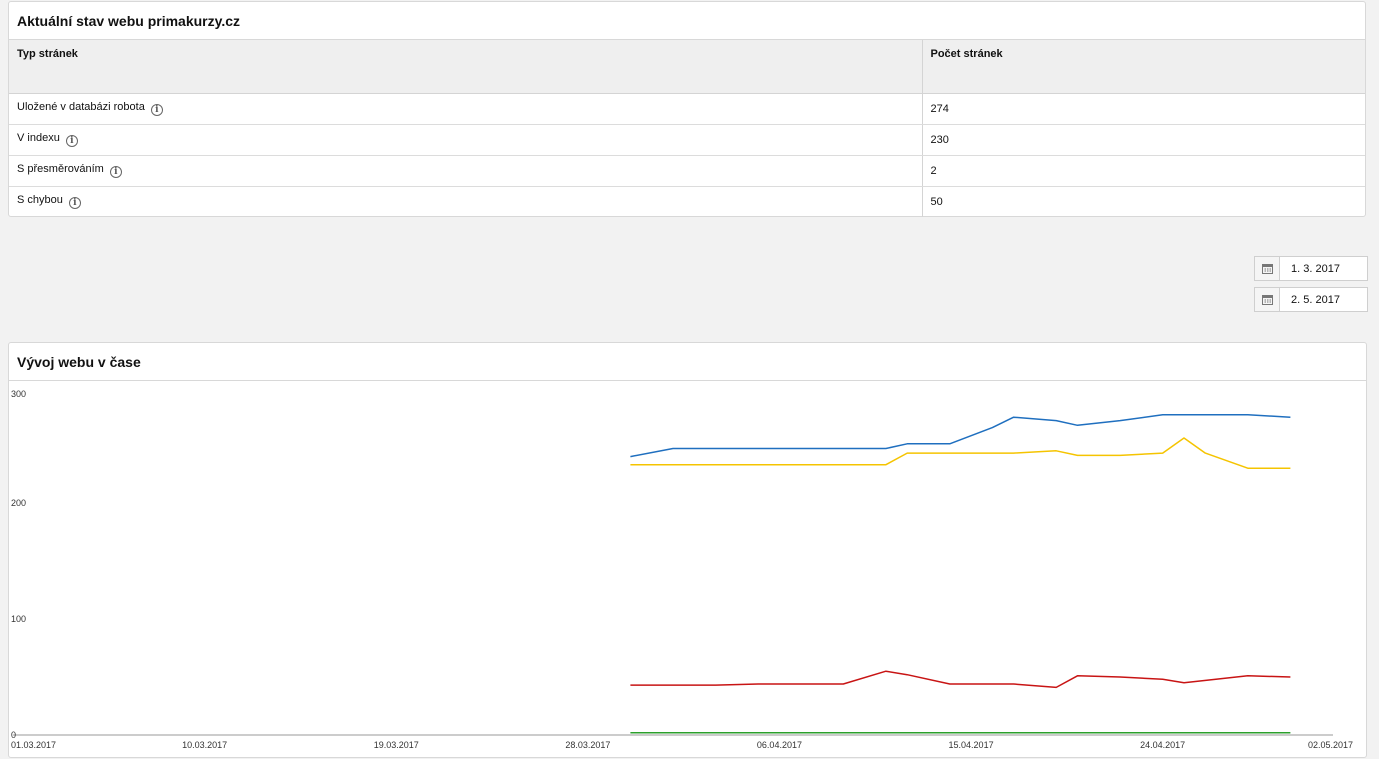 The height and width of the screenshot is (759, 1379). I want to click on date-from-field: 1. 3. 2017, so click(1311, 268).